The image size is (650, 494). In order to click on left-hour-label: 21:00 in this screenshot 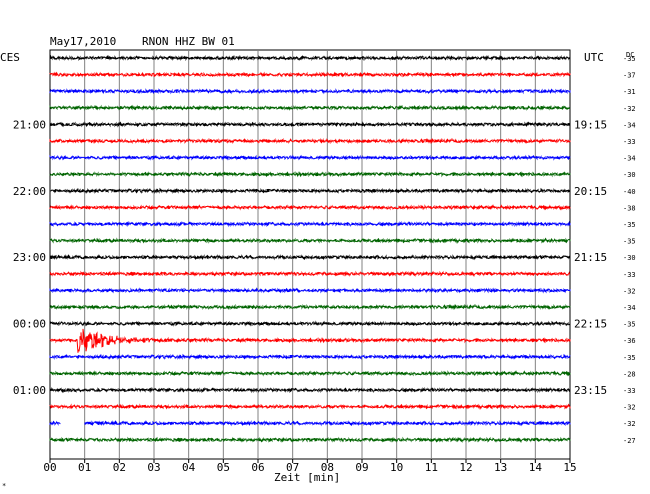, I will do `click(29, 124)`.